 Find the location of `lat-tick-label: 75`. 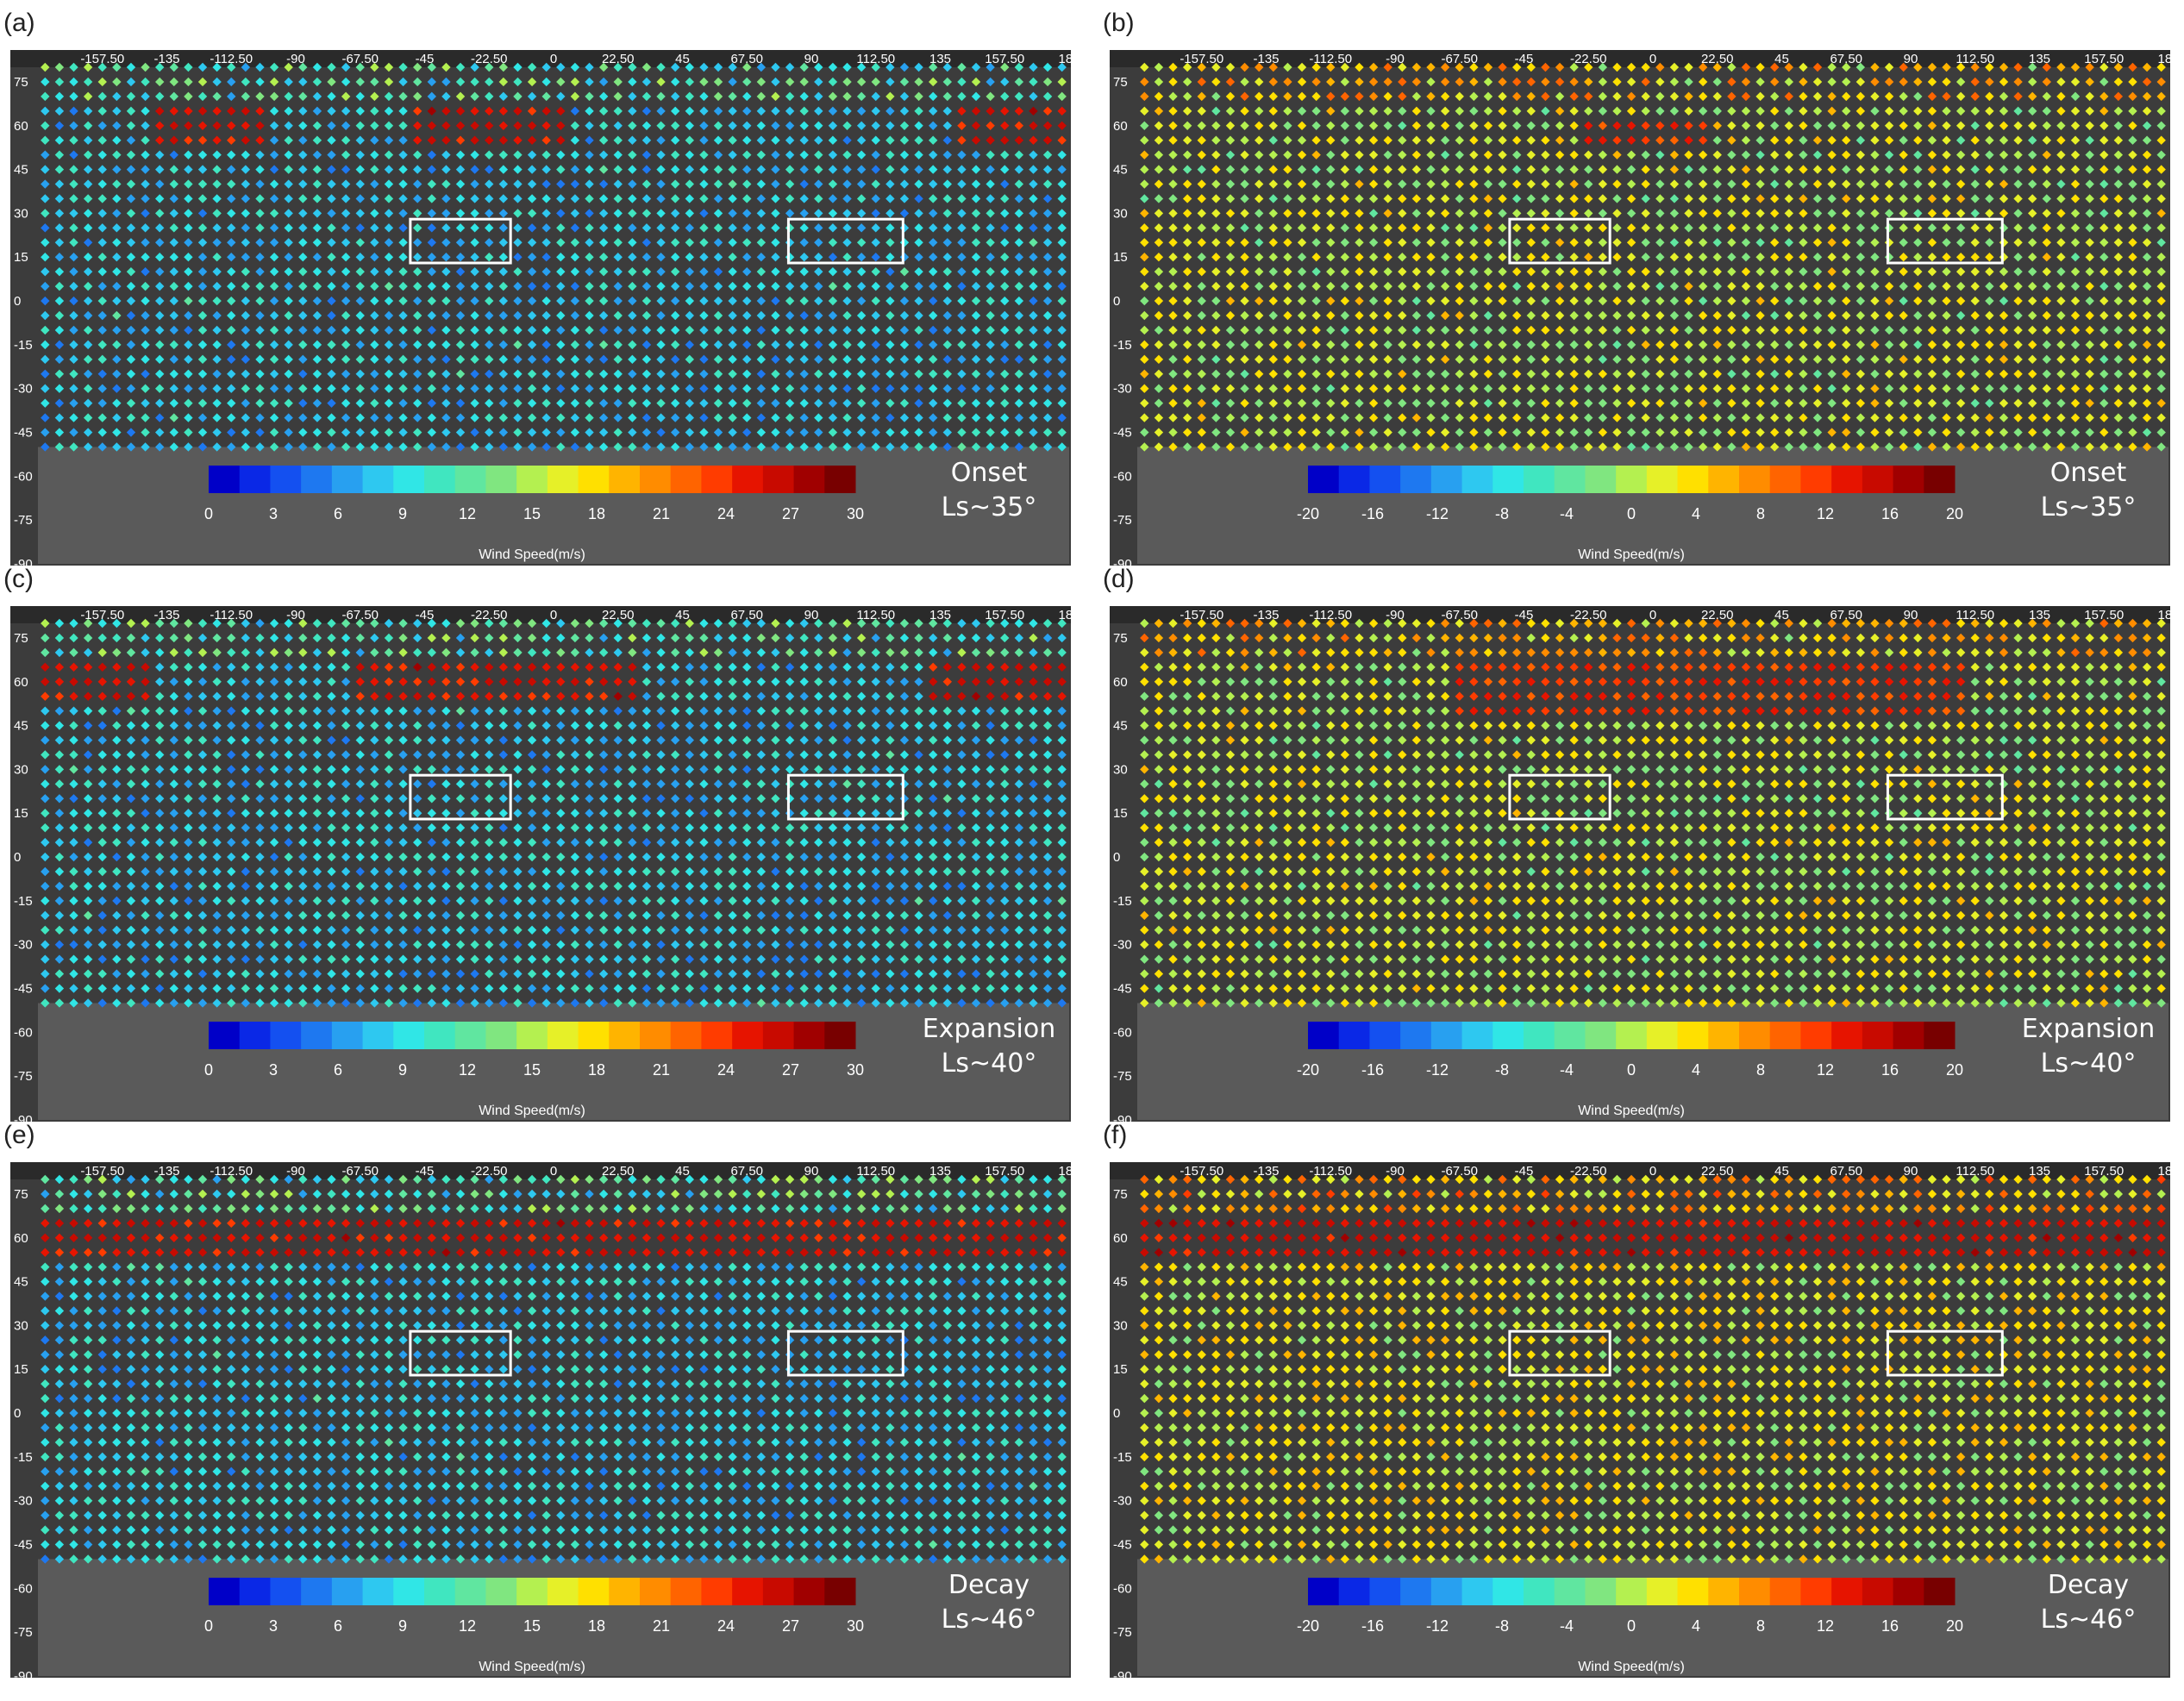

lat-tick-label: 75 is located at coordinates (21, 82).